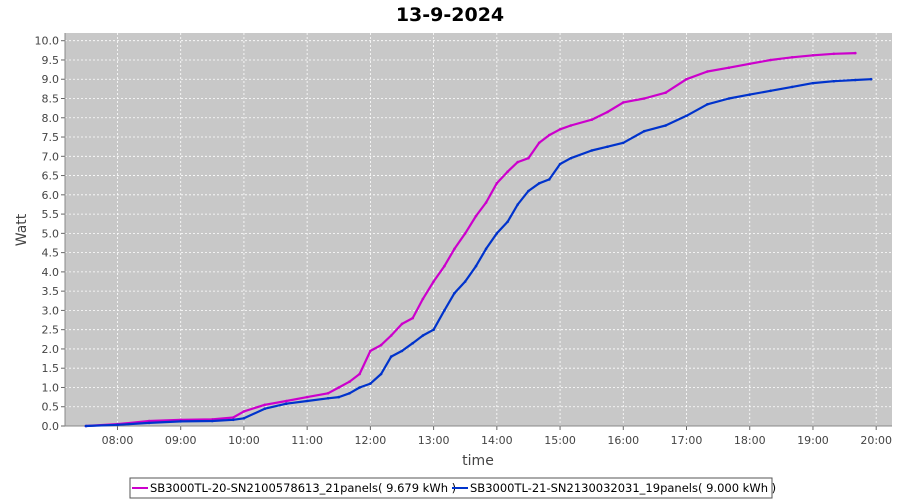  What do you see at coordinates (51, 176) in the screenshot?
I see `y-tick-label: 6.5` at bounding box center [51, 176].